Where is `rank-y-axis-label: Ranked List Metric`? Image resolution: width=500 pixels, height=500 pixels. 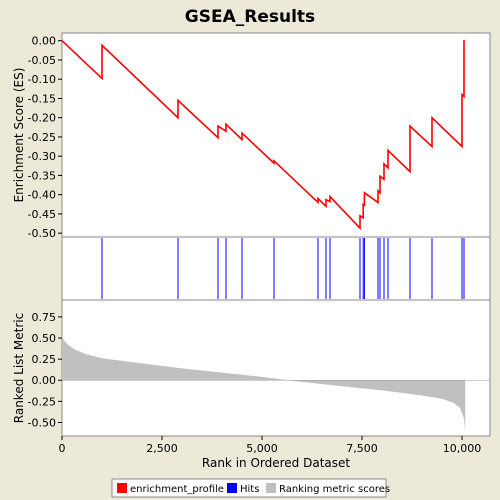 rank-y-axis-label: Ranked List Metric is located at coordinates (19, 368).